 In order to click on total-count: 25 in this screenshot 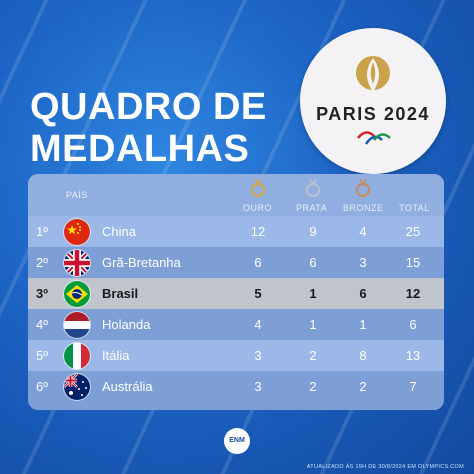, I will do `click(413, 231)`.